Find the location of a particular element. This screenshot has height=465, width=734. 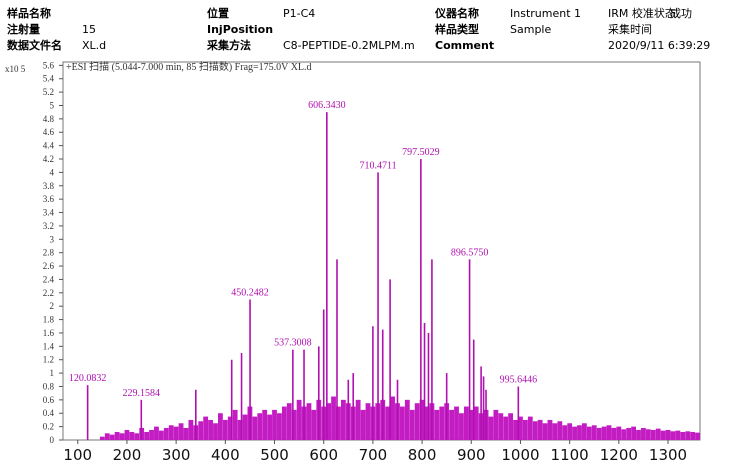

field-label: 采集方法 is located at coordinates (228, 45).